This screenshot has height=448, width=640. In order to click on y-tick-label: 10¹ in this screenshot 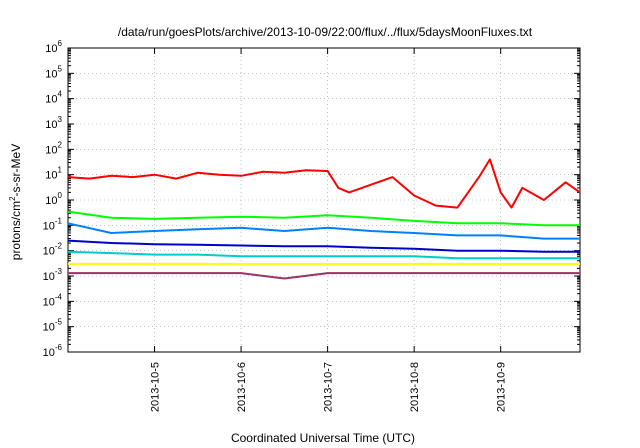, I will do `click(53, 174)`.